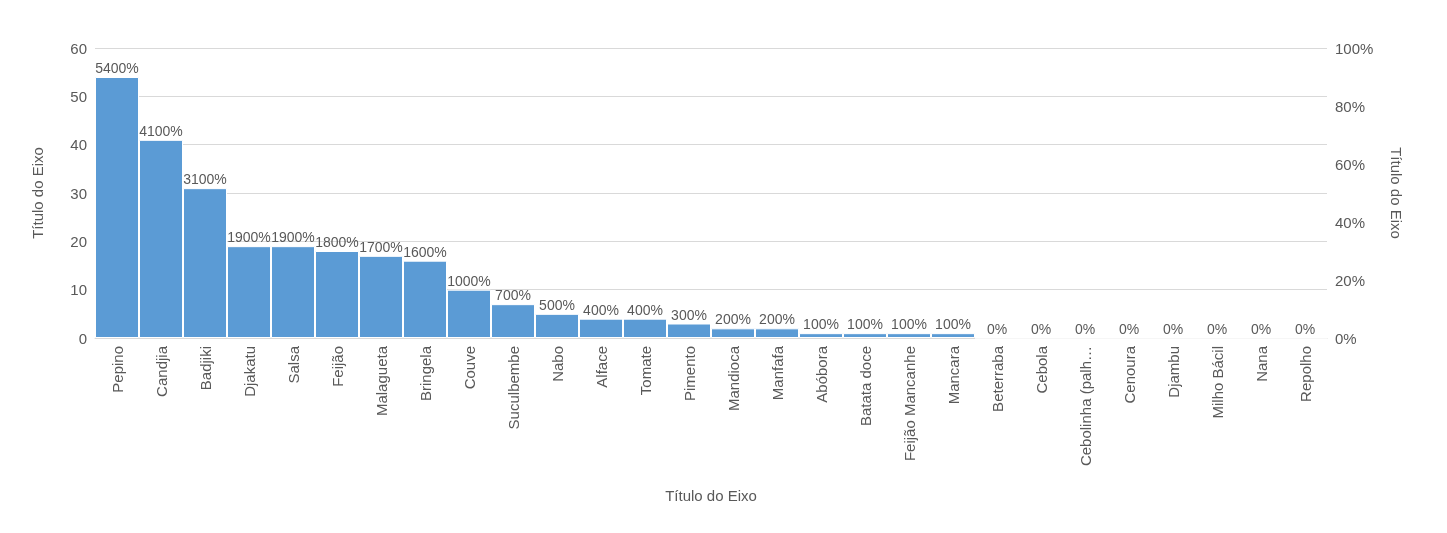  Describe the element at coordinates (865, 386) in the screenshot. I see `x-tick-label: Batata doce` at that location.